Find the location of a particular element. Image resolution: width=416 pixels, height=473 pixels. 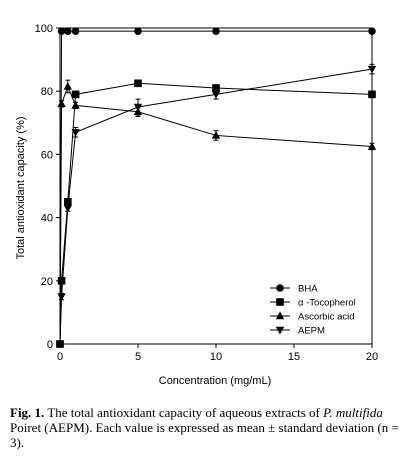

legend-item: BHA is located at coordinates (294, 289).